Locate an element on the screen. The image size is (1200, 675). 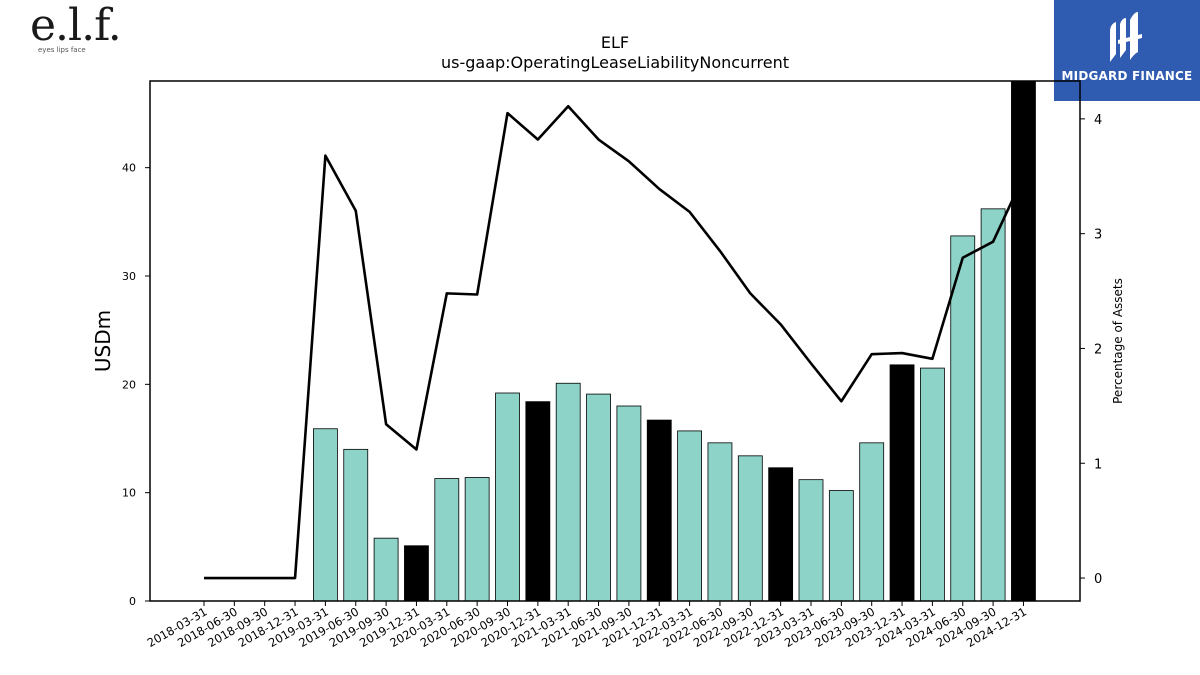
y-tick-label: 20 is located at coordinates (129, 384).